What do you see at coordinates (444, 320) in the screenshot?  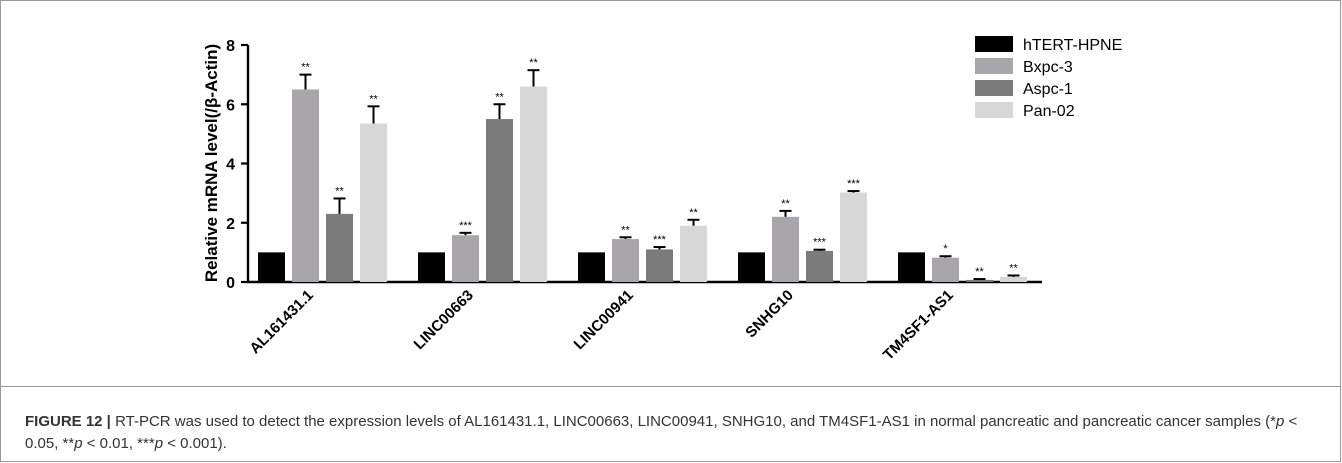 I see `x-tick-label: LINC00663` at bounding box center [444, 320].